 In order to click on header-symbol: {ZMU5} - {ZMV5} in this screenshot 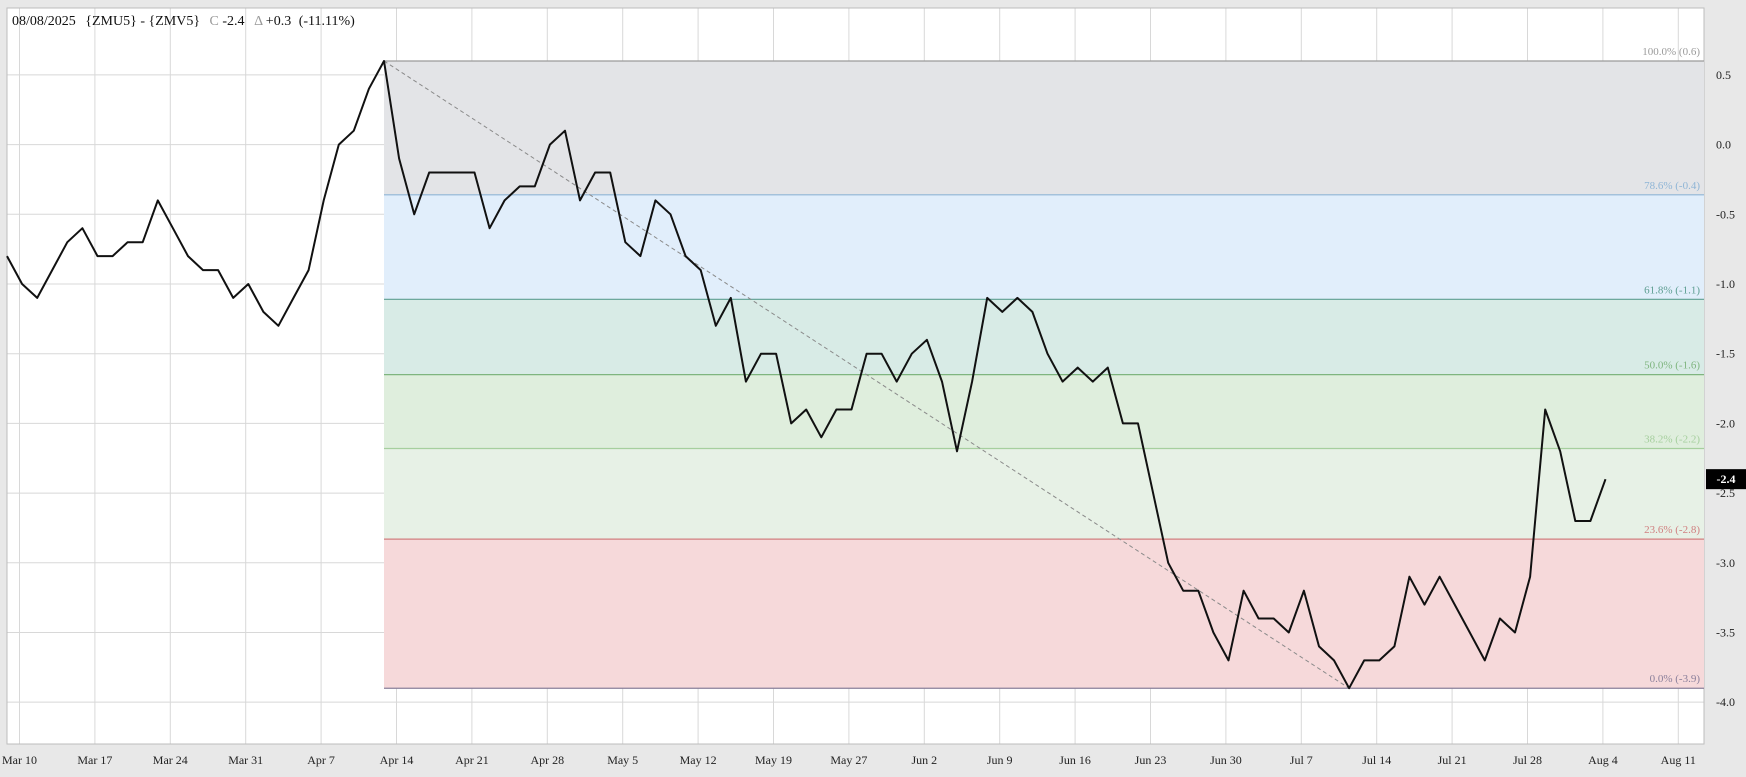, I will do `click(142, 21)`.